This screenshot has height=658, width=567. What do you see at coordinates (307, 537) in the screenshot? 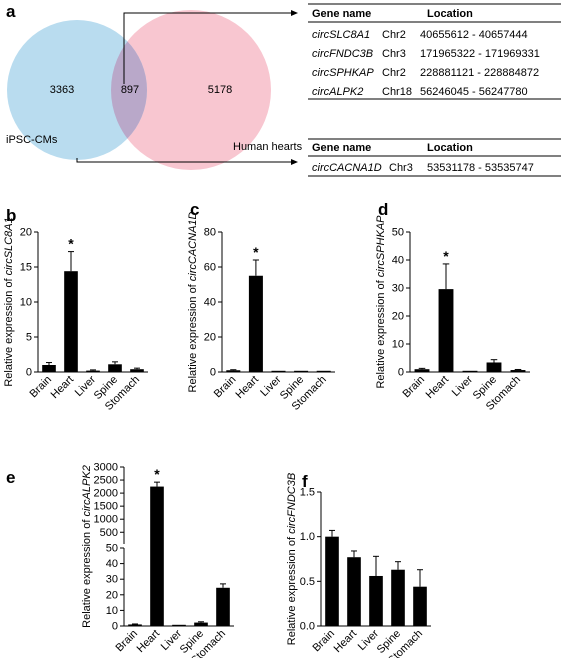
I see `y-tick-label: 1.0` at bounding box center [307, 537].